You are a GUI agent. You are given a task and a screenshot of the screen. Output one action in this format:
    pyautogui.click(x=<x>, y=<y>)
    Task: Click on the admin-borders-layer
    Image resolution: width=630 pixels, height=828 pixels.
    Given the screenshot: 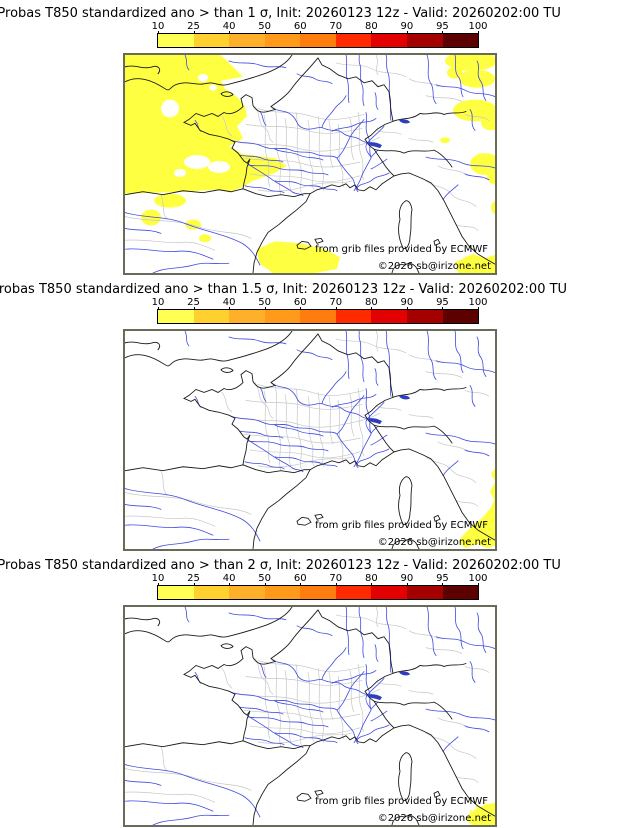 What is the action you would take?
    pyautogui.click(x=307, y=429)
    